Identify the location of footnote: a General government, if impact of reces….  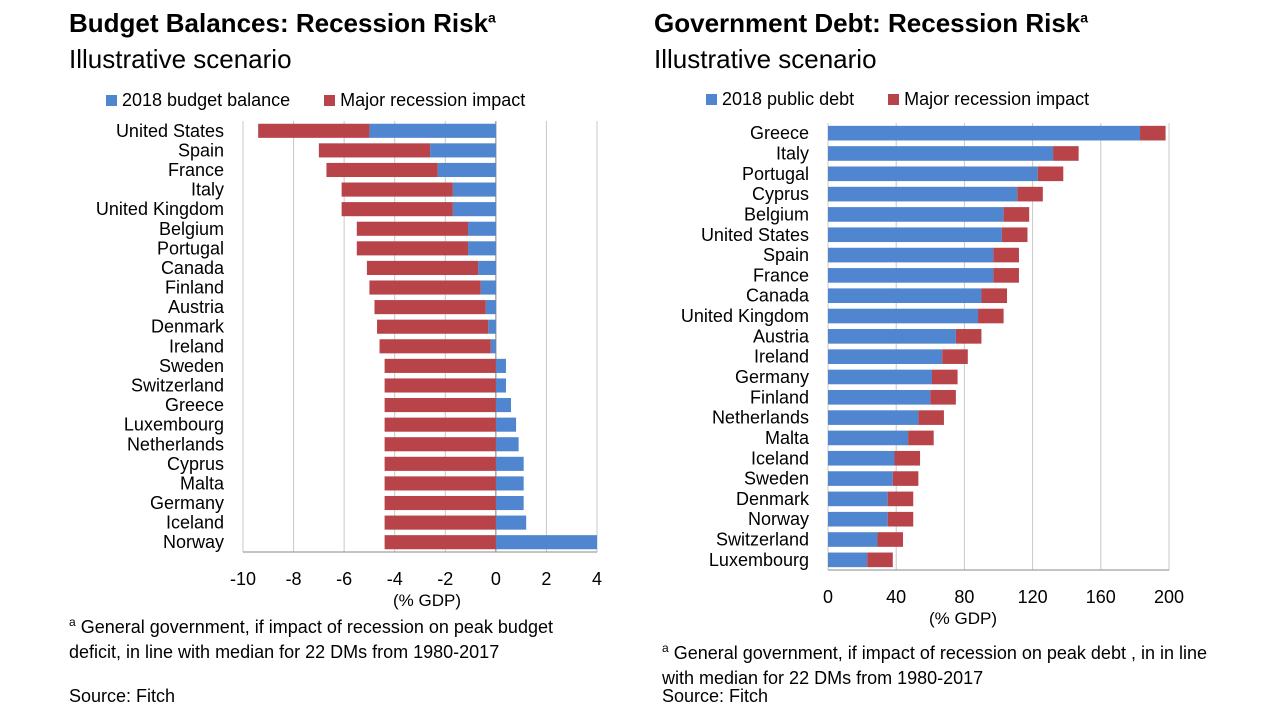
(934, 664).